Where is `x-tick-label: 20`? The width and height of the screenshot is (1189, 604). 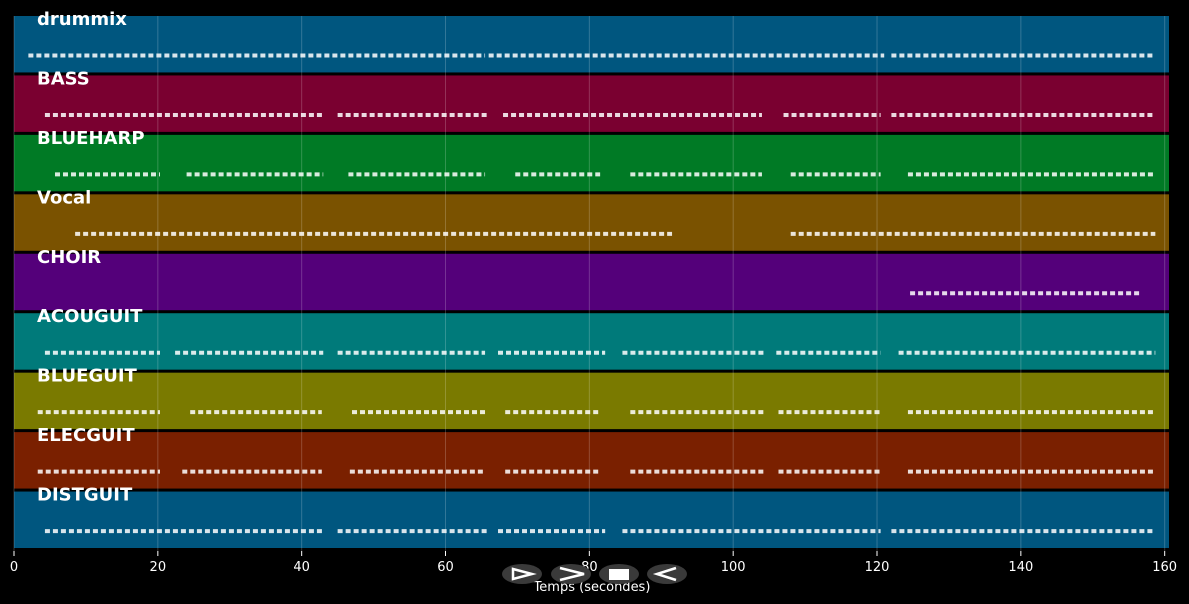
x-tick-label: 20 is located at coordinates (158, 567).